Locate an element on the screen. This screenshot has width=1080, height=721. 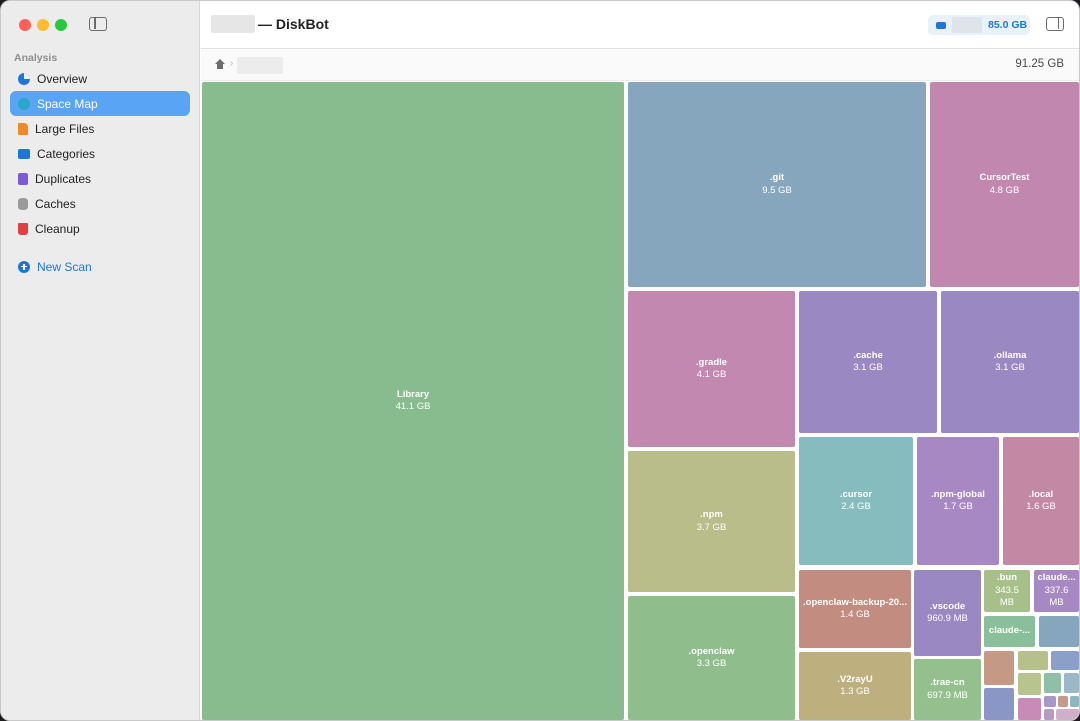
tile-size: 3.3 GB is located at coordinates (711, 663).